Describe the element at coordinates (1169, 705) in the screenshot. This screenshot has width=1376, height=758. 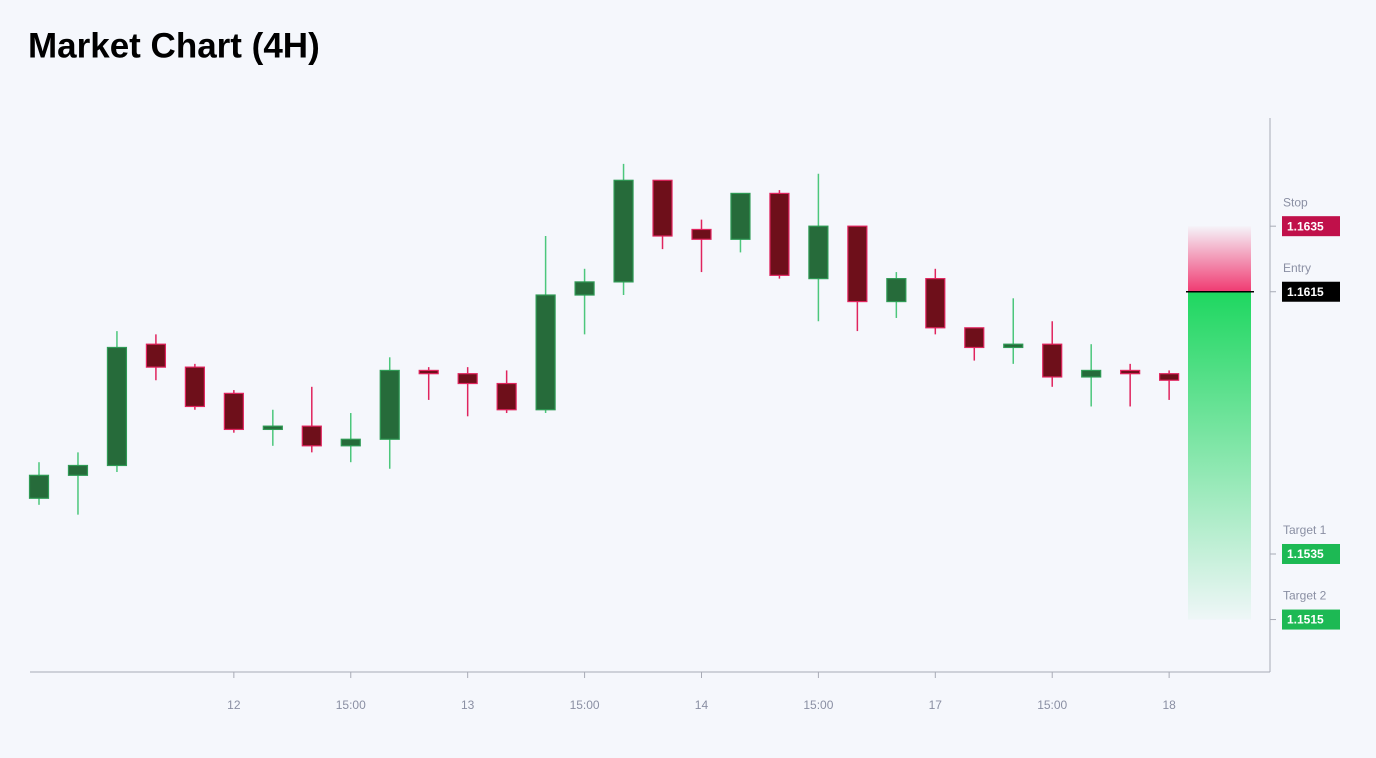
I see `x-tick-label: 18` at that location.